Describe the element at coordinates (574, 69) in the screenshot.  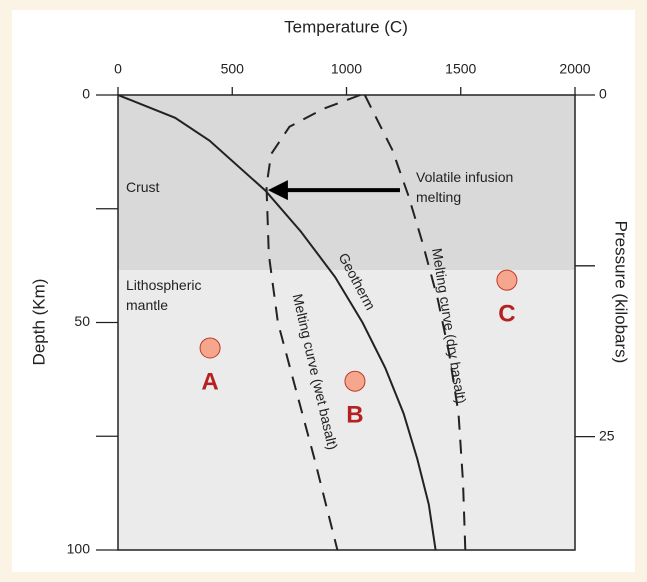
I see `x-tick-label: 2000` at that location.